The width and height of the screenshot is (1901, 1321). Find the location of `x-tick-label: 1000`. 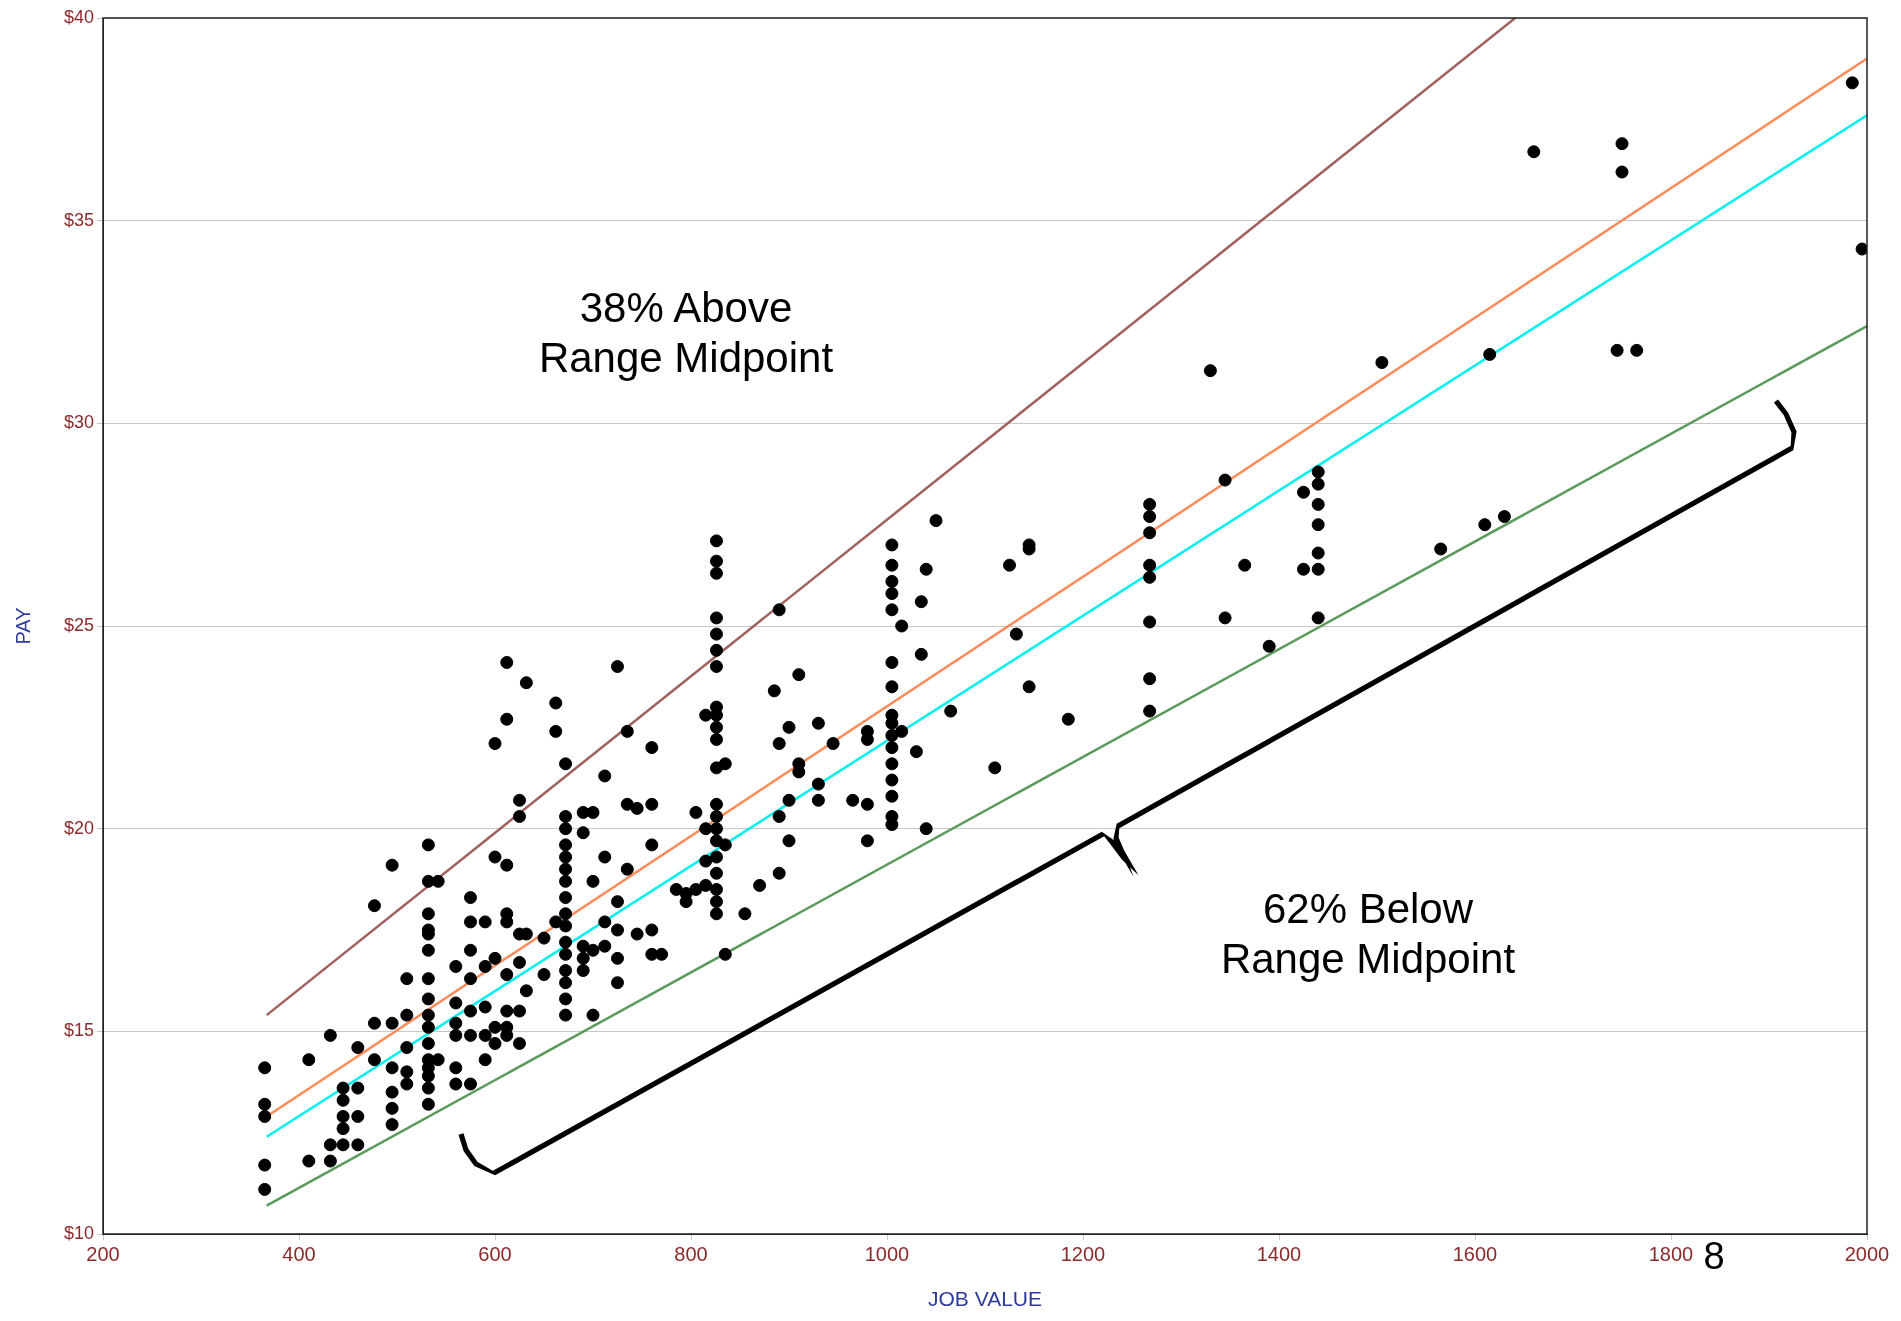

x-tick-label: 1000 is located at coordinates (887, 1253).